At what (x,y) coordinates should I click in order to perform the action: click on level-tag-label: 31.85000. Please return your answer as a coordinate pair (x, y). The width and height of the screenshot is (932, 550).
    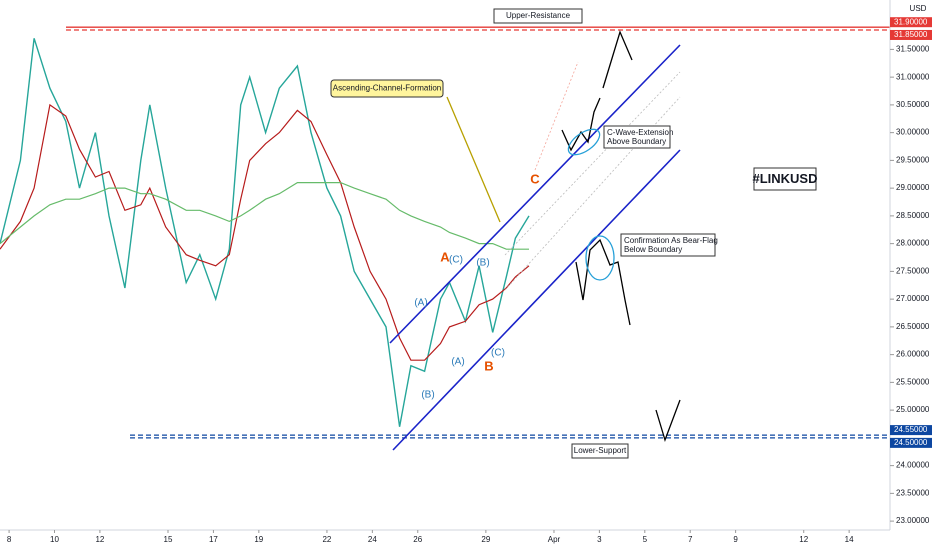
    Looking at the image, I should click on (911, 34).